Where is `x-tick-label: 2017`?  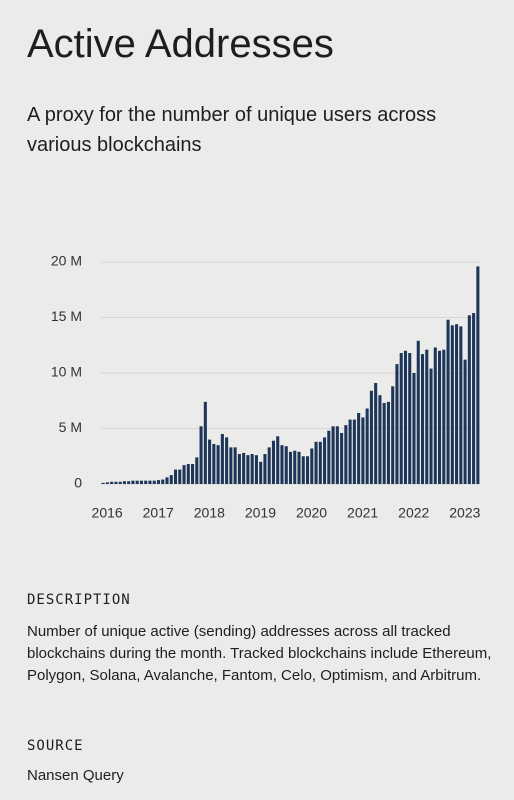 x-tick-label: 2017 is located at coordinates (158, 513).